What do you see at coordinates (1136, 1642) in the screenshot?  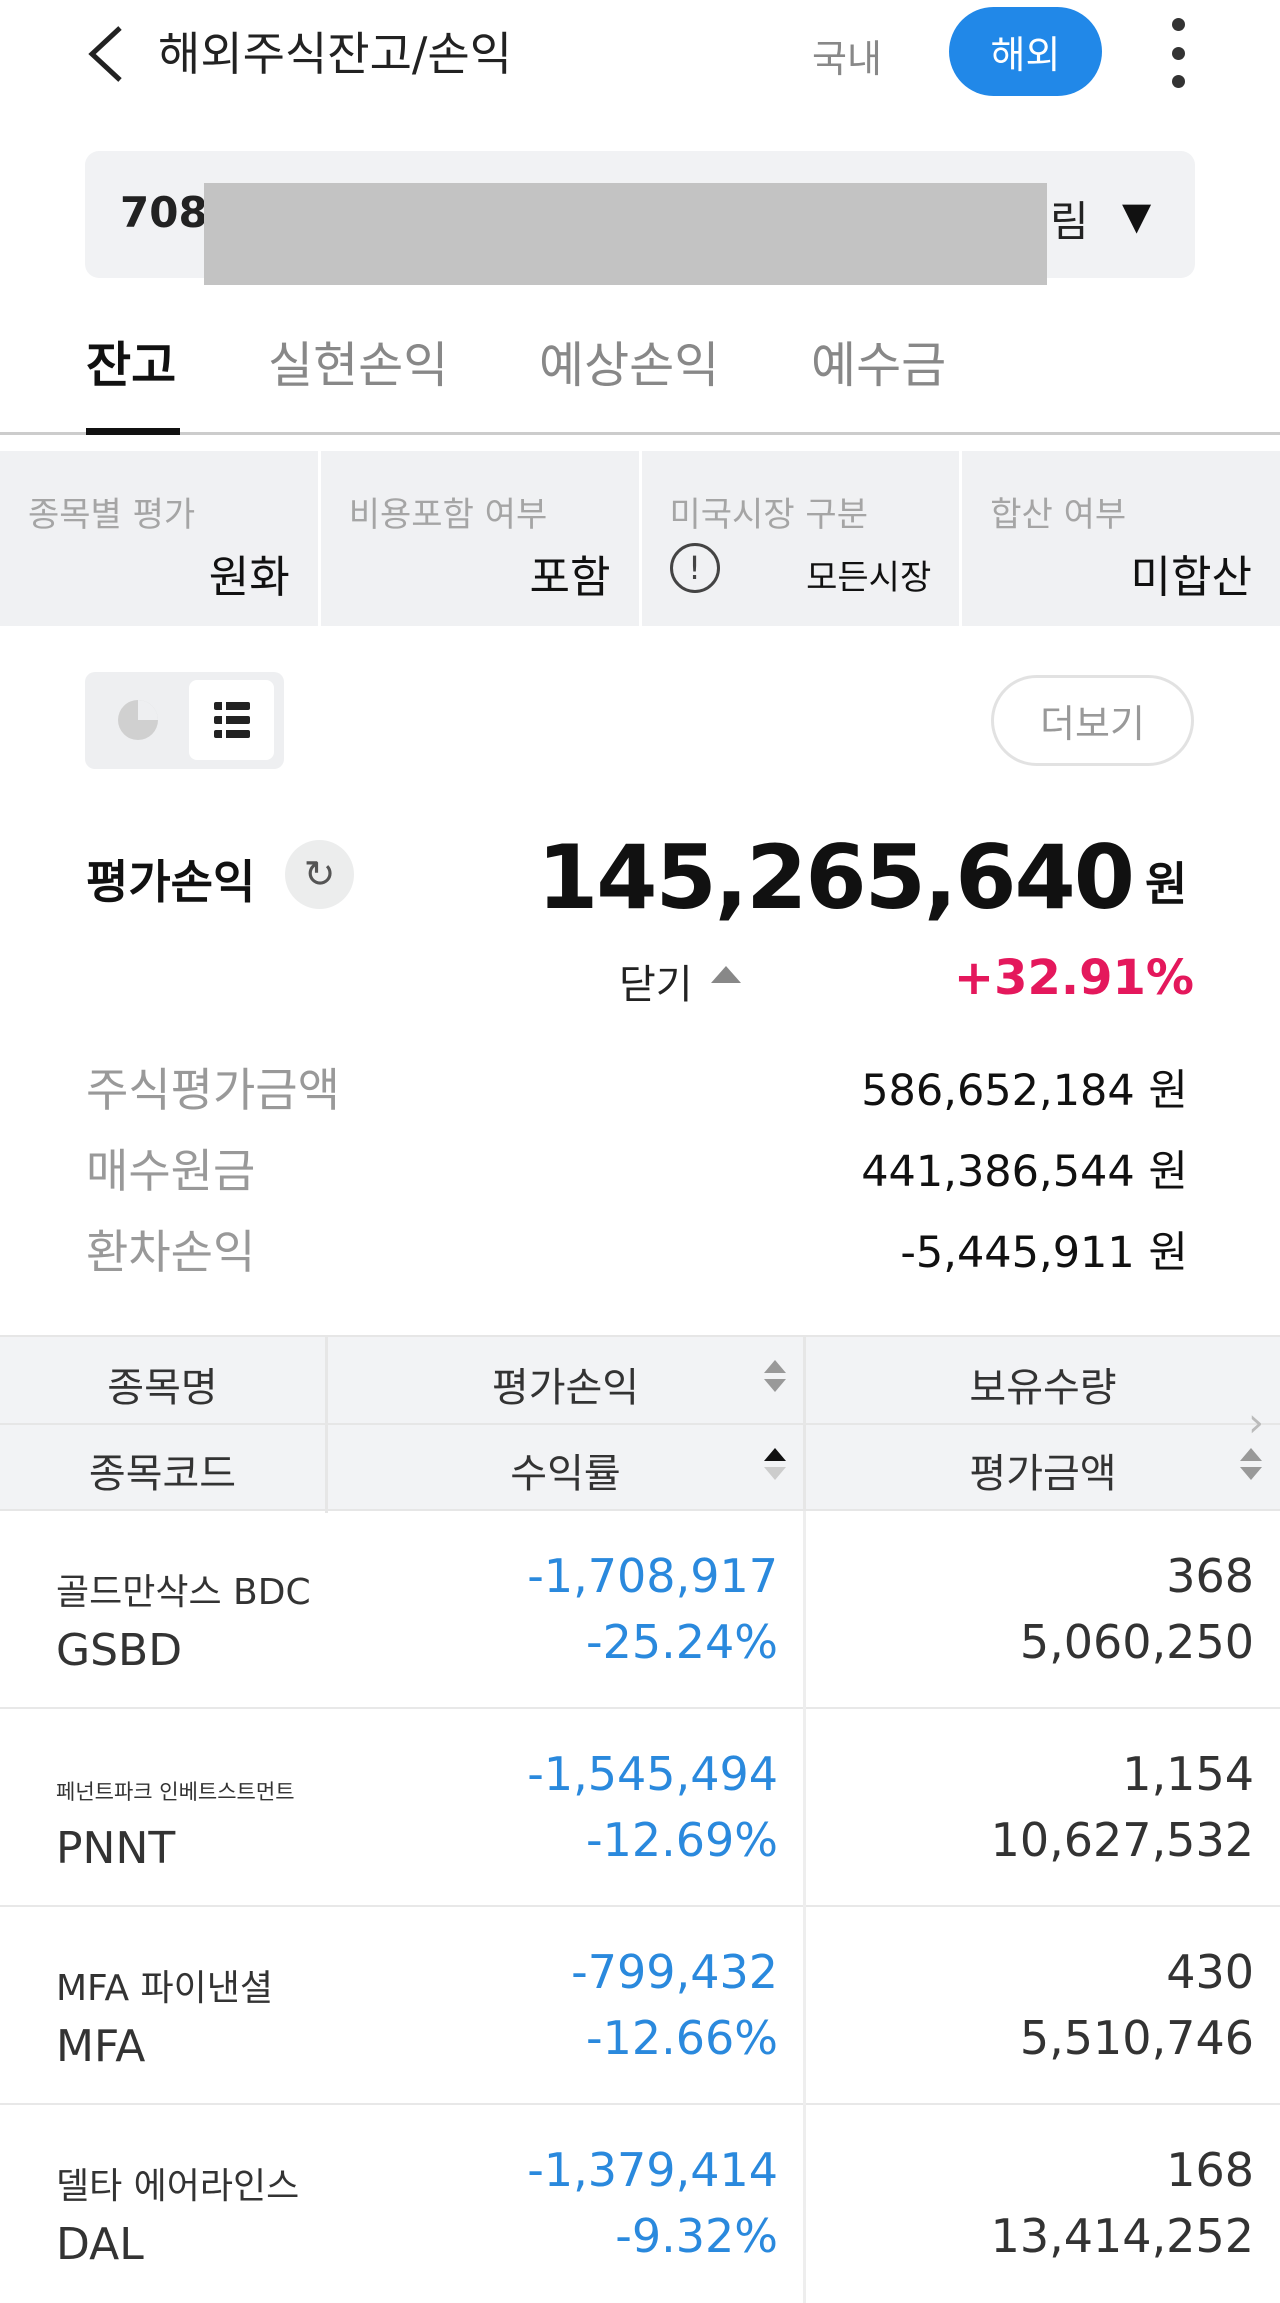 I see `stock-amount: 5,060,250` at bounding box center [1136, 1642].